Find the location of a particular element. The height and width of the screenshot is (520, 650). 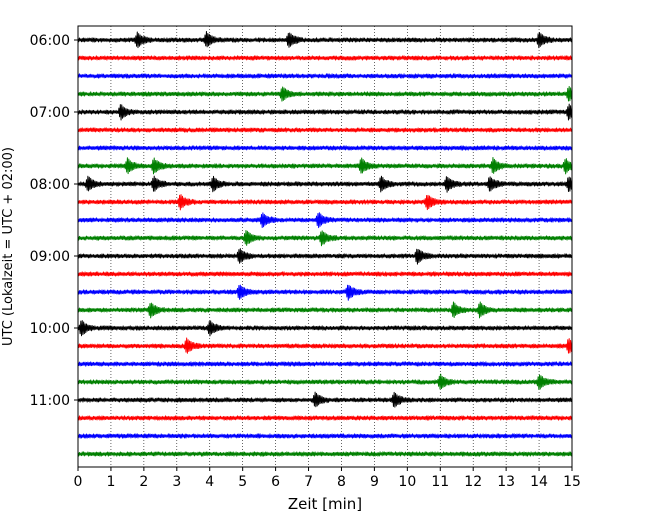

y-axis-label: UTC (Lokalzeit = UTC + 02:00) is located at coordinates (8, 246).